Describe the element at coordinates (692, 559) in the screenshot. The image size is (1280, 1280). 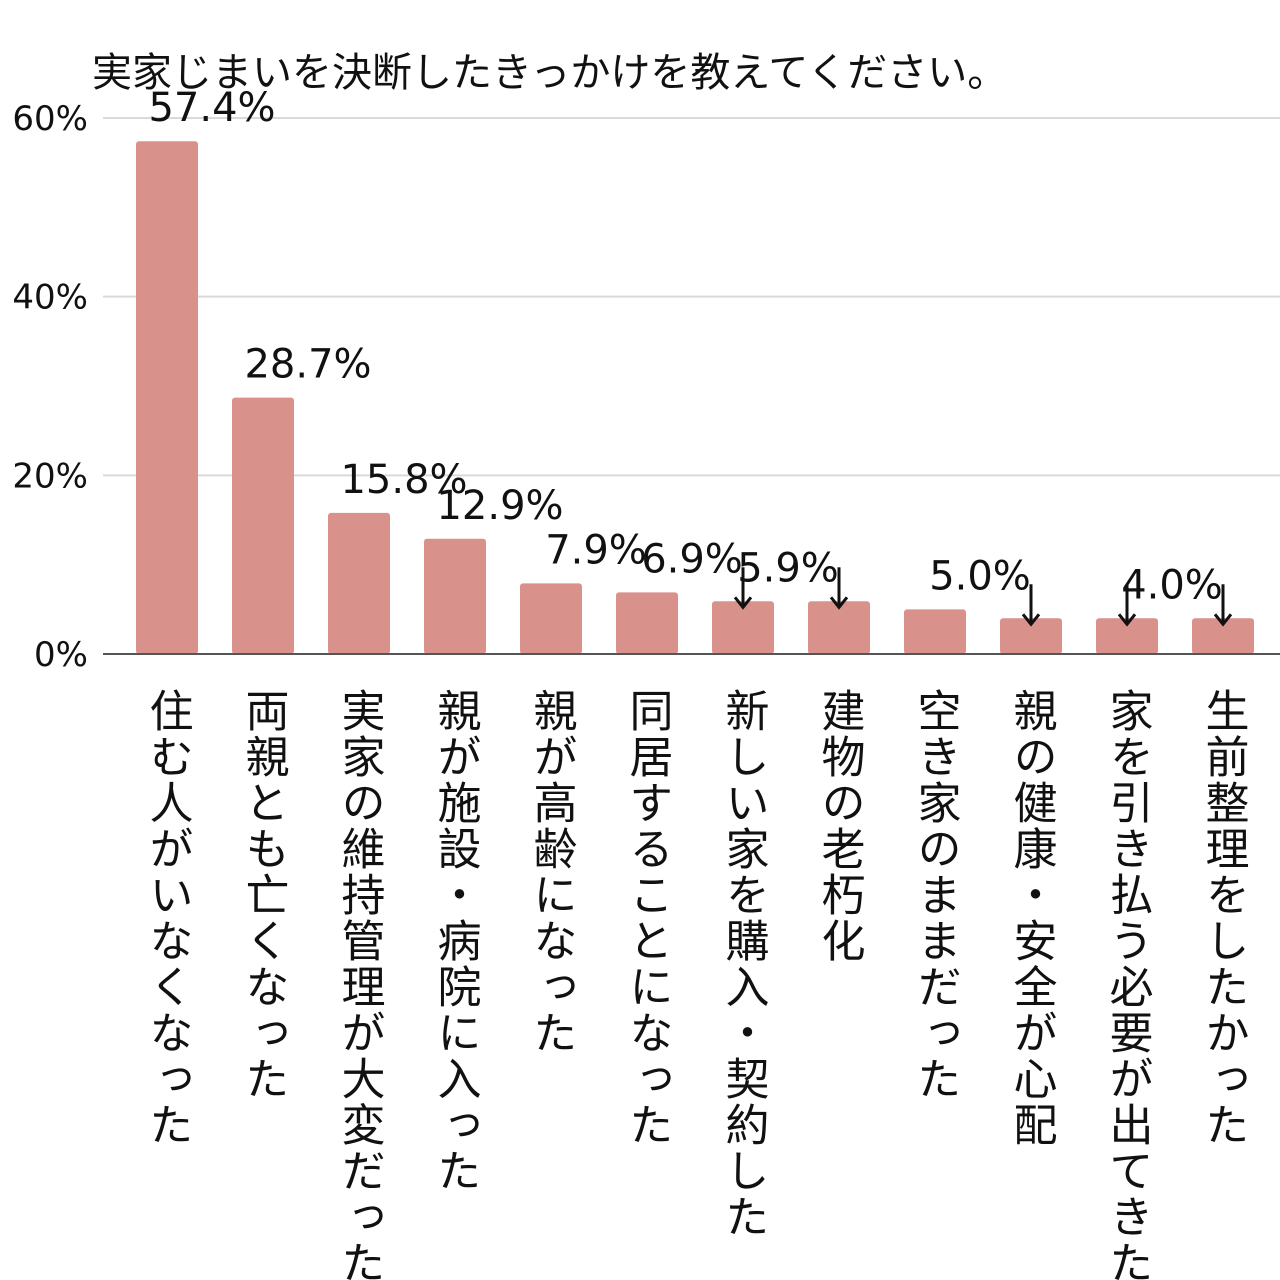
I see `data-label: 6.9%` at that location.